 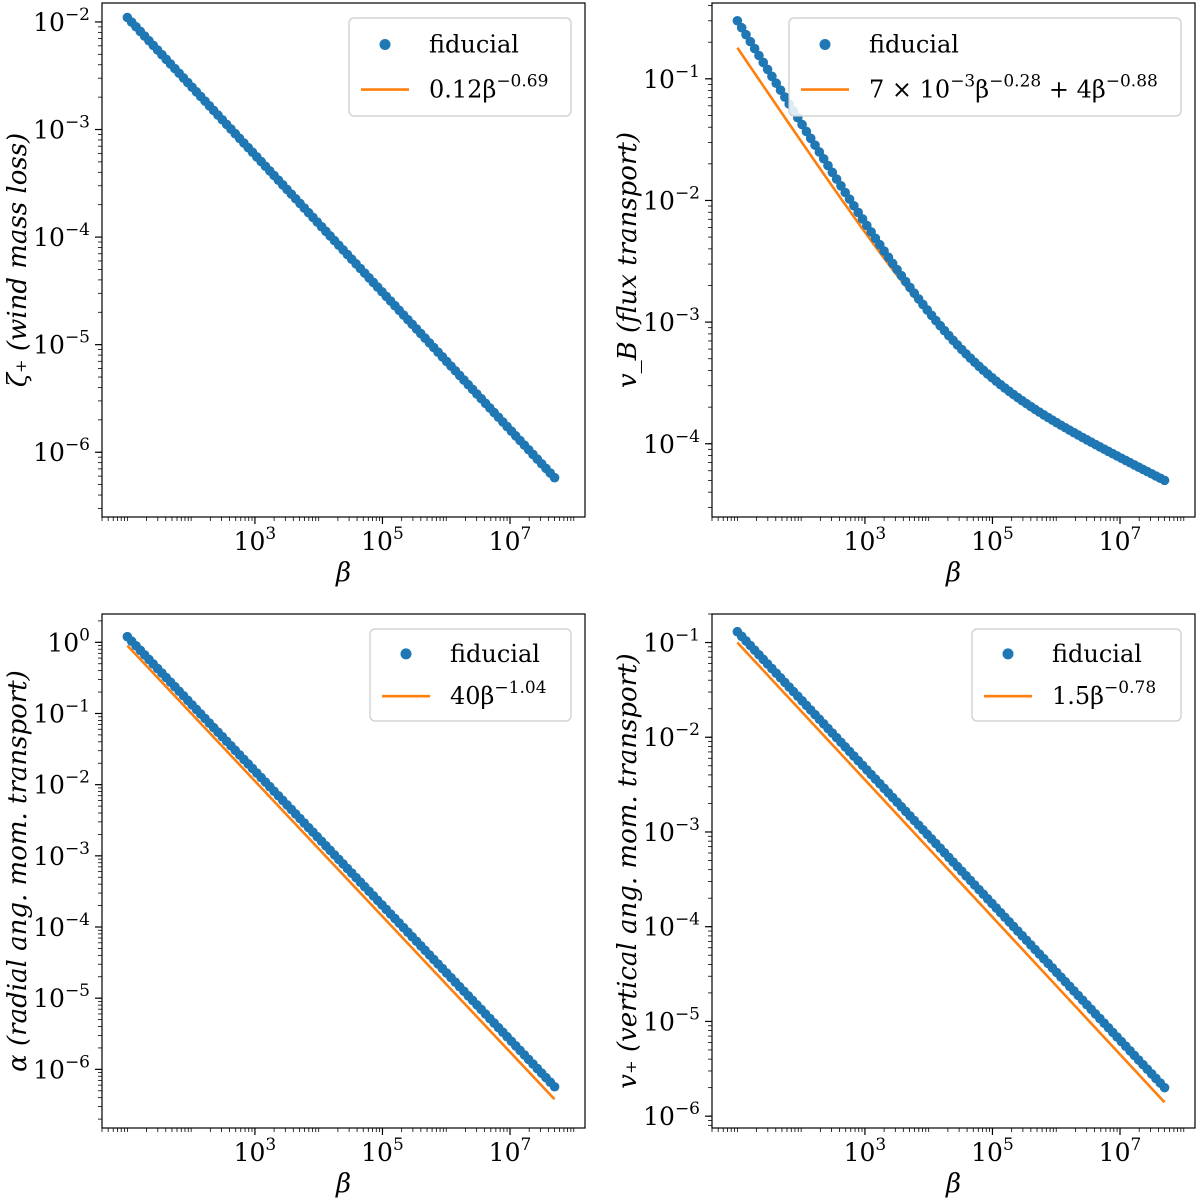 I want to click on legend-label-line: 0.12β−0.69, so click(x=488, y=88).